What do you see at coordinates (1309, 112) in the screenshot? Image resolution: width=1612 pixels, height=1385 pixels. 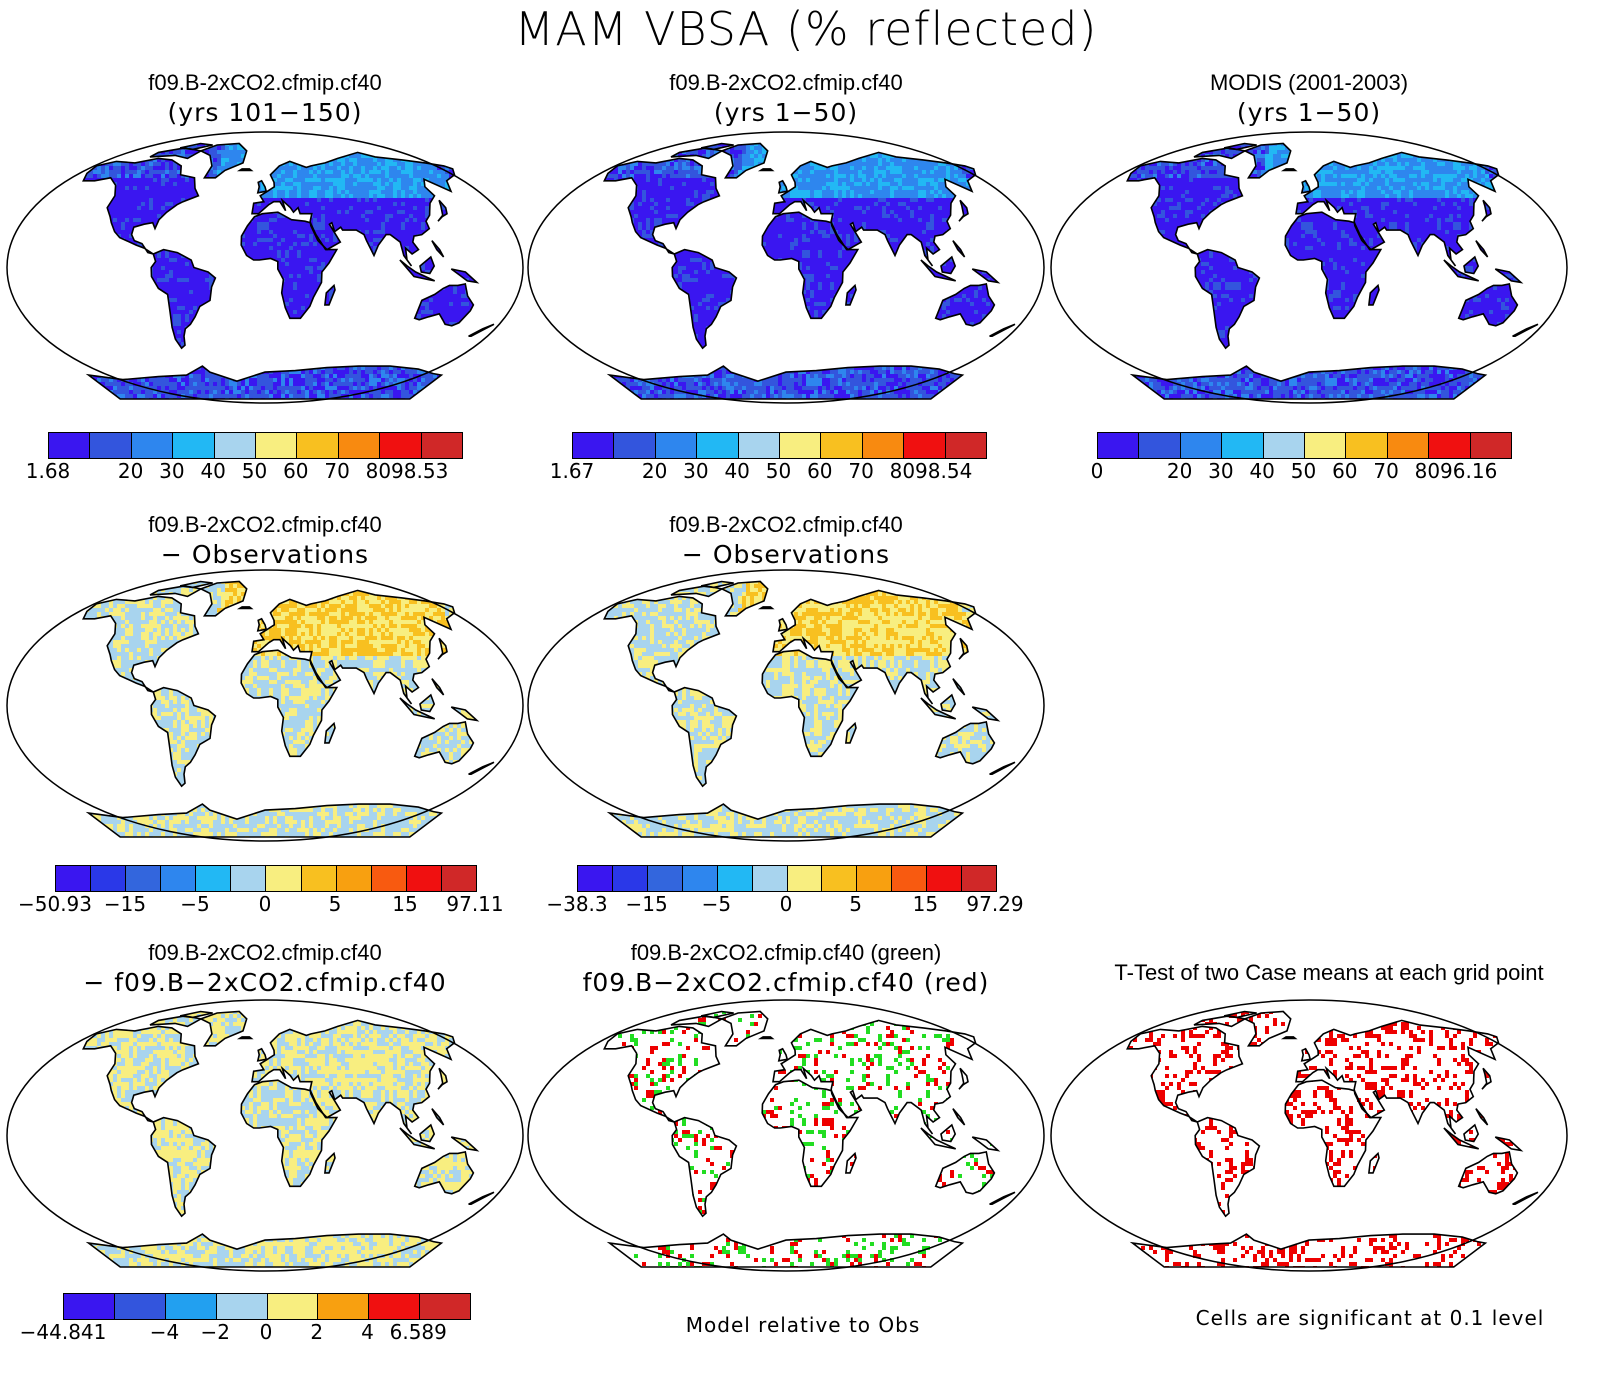 I see `panel-title-line2: (yrs 1−50)` at bounding box center [1309, 112].